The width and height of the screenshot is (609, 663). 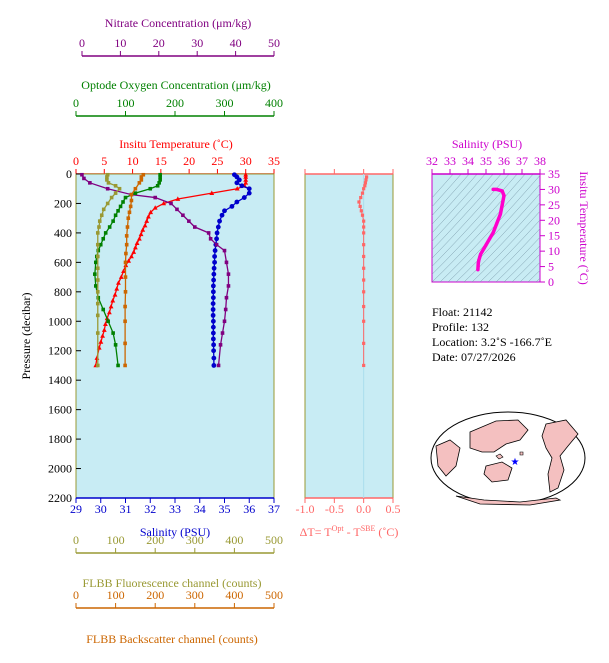 I want to click on pressure-tick-label: 2200, so click(x=60, y=498).